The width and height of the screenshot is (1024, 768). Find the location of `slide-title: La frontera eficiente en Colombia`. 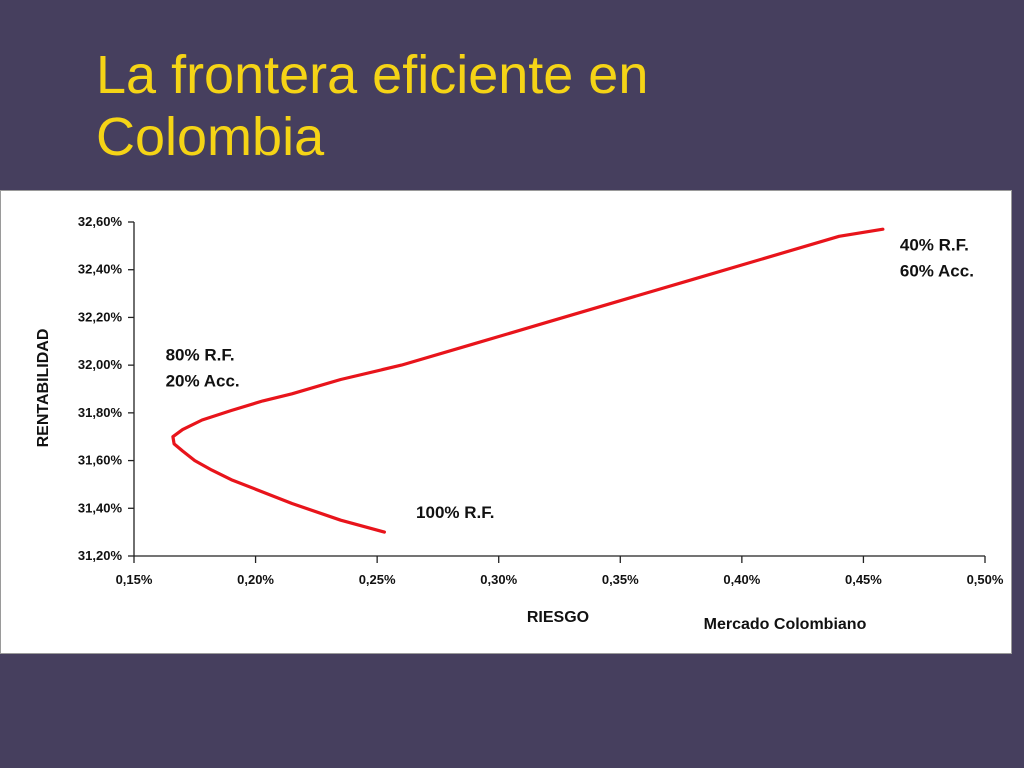

slide-title: La frontera eficiente en Colombia is located at coordinates (546, 106).